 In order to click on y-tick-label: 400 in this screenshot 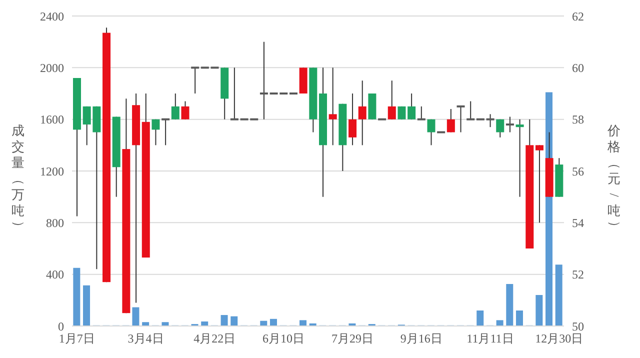, I will do `click(55, 275)`.